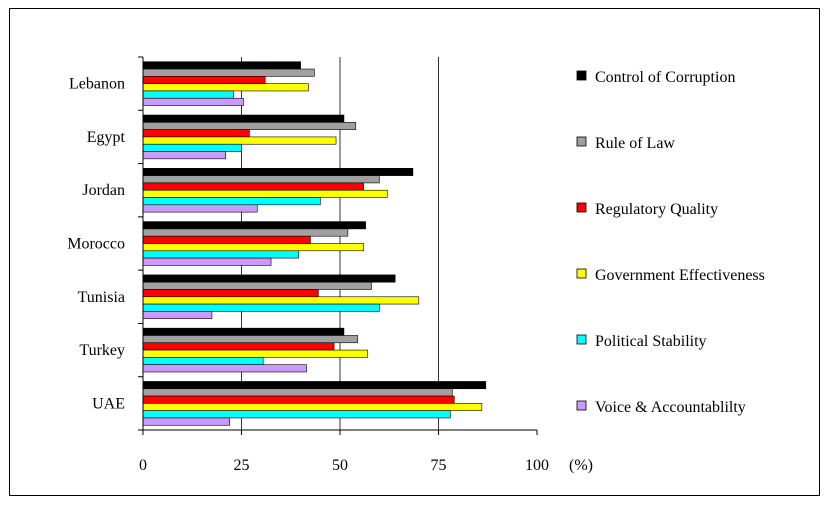 This screenshot has height=505, width=829. What do you see at coordinates (106, 137) in the screenshot?
I see `category-label: Egypt` at bounding box center [106, 137].